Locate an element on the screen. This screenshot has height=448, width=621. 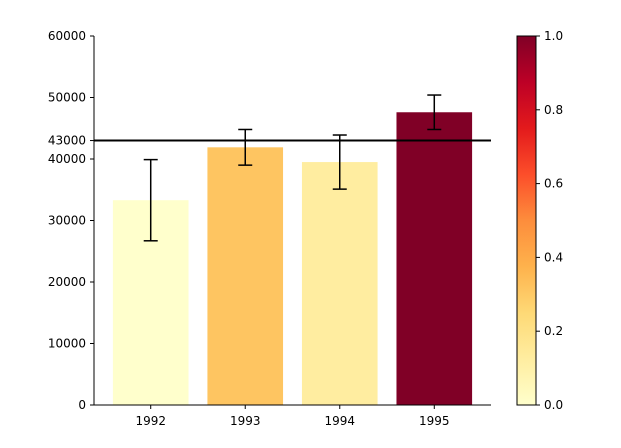
y-tick-label: 10000 is located at coordinates (67, 344).